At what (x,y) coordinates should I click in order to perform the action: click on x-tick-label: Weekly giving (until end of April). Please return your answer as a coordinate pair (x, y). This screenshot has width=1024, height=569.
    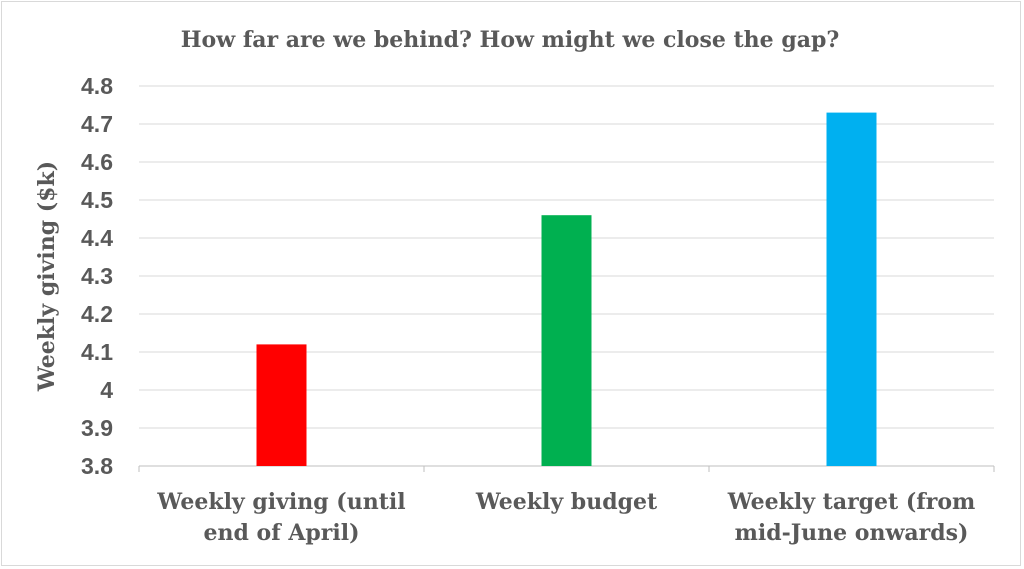
    Looking at the image, I should click on (280, 517).